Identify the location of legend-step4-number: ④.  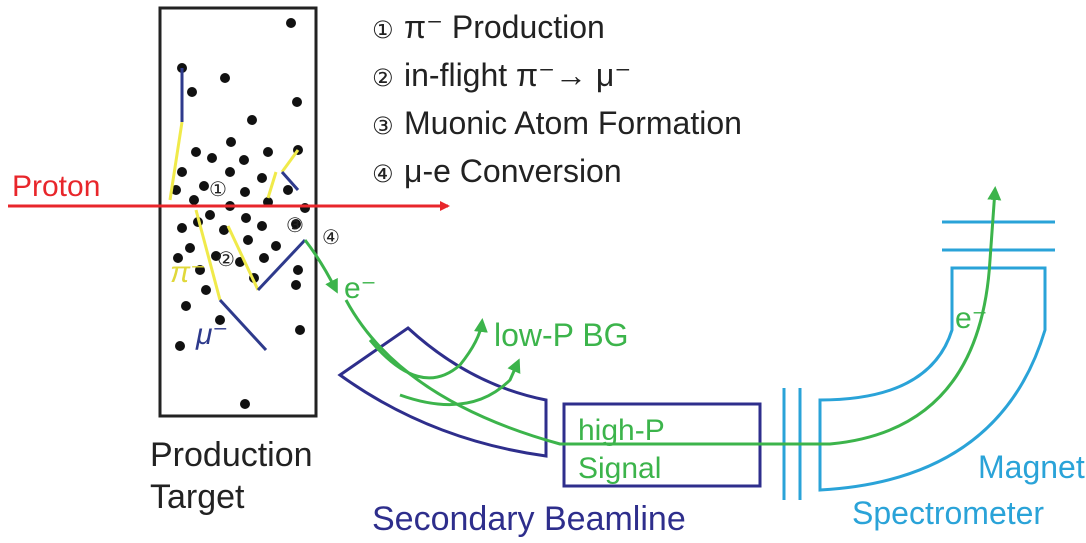
(383, 174).